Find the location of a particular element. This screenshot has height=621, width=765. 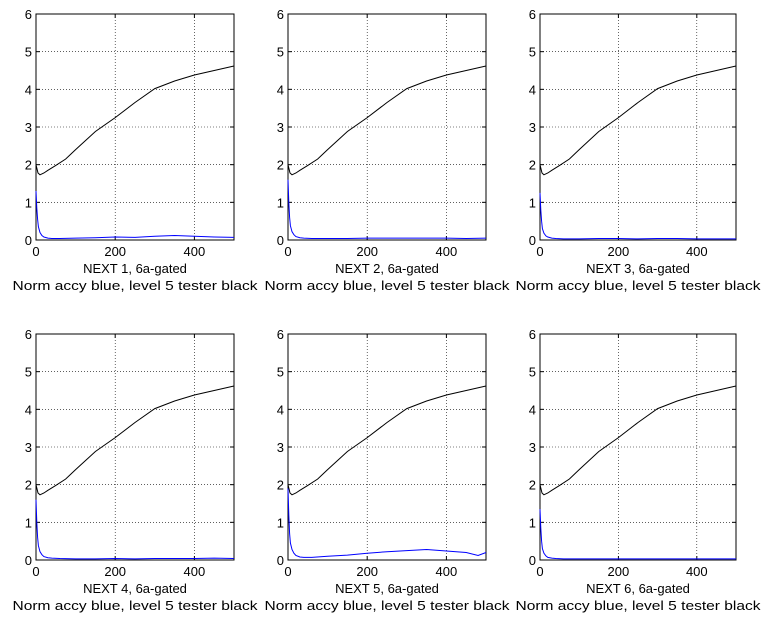

x-axis-label: NEXT 4, 6a-gated is located at coordinates (135, 588).